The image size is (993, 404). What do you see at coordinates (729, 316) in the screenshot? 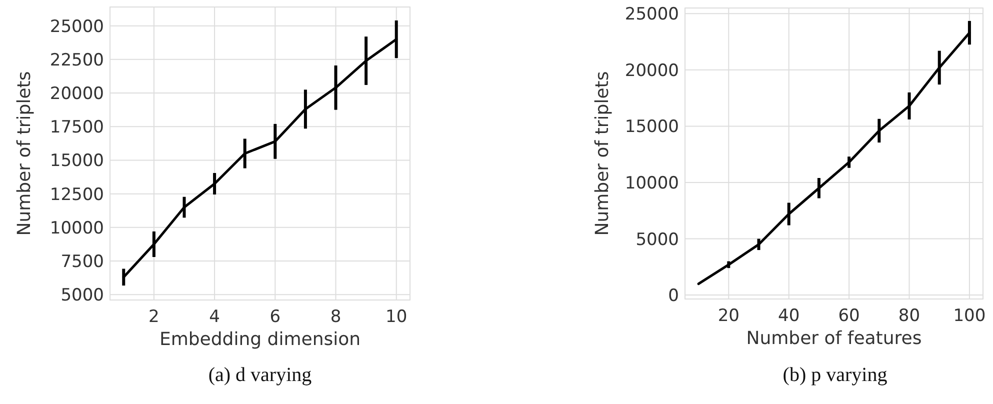
I see `x-tick-label: 20` at bounding box center [729, 316].